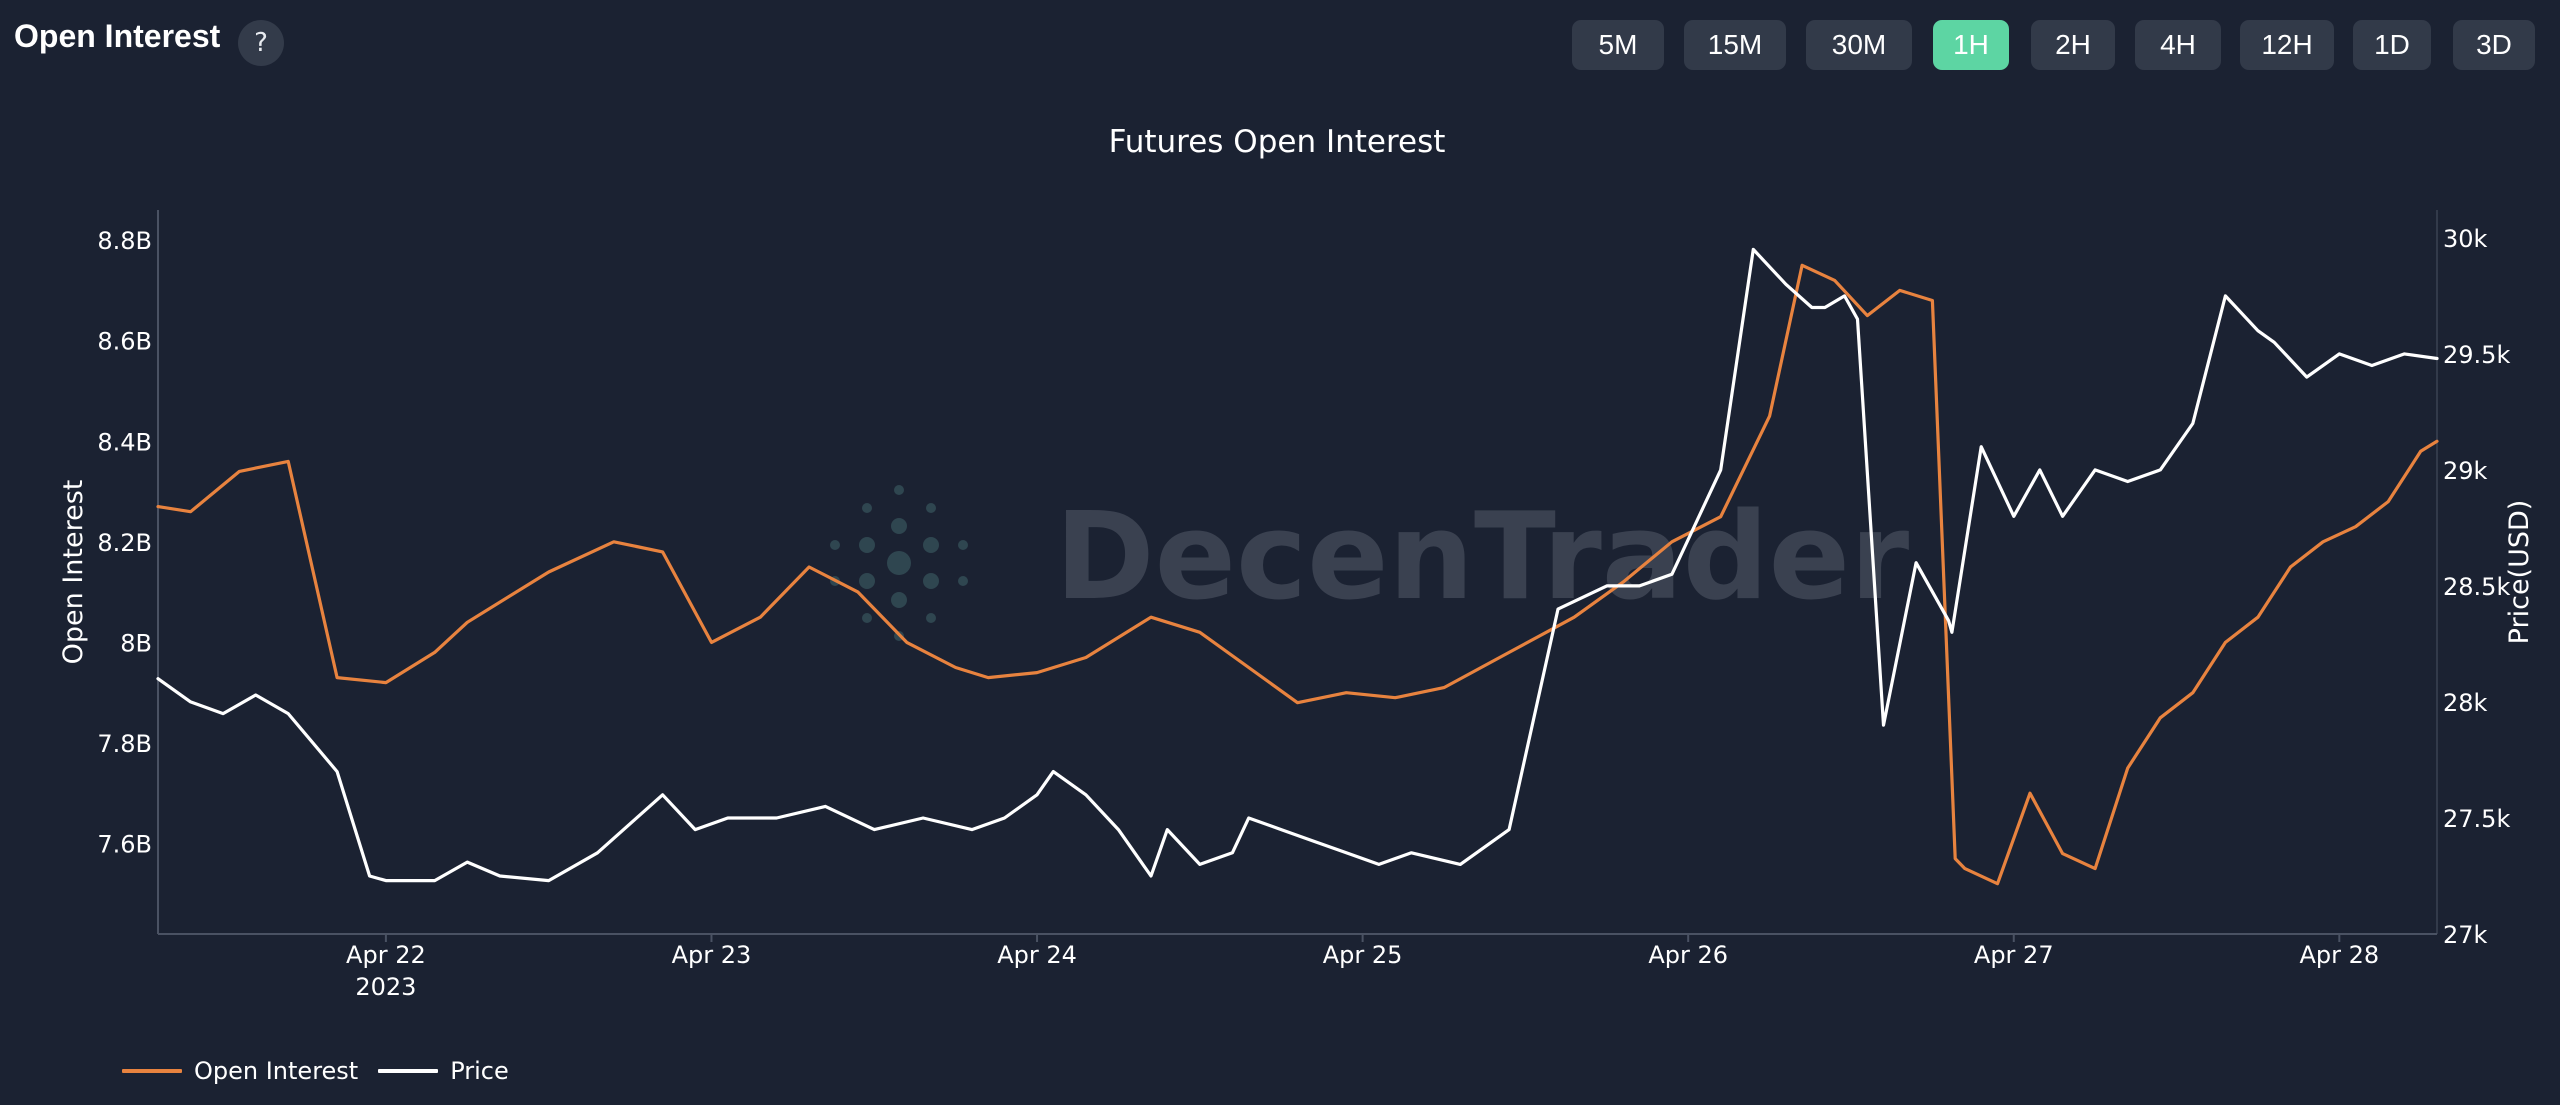  Describe the element at coordinates (712, 955) in the screenshot. I see `x-tick-label: Apr 23` at that location.